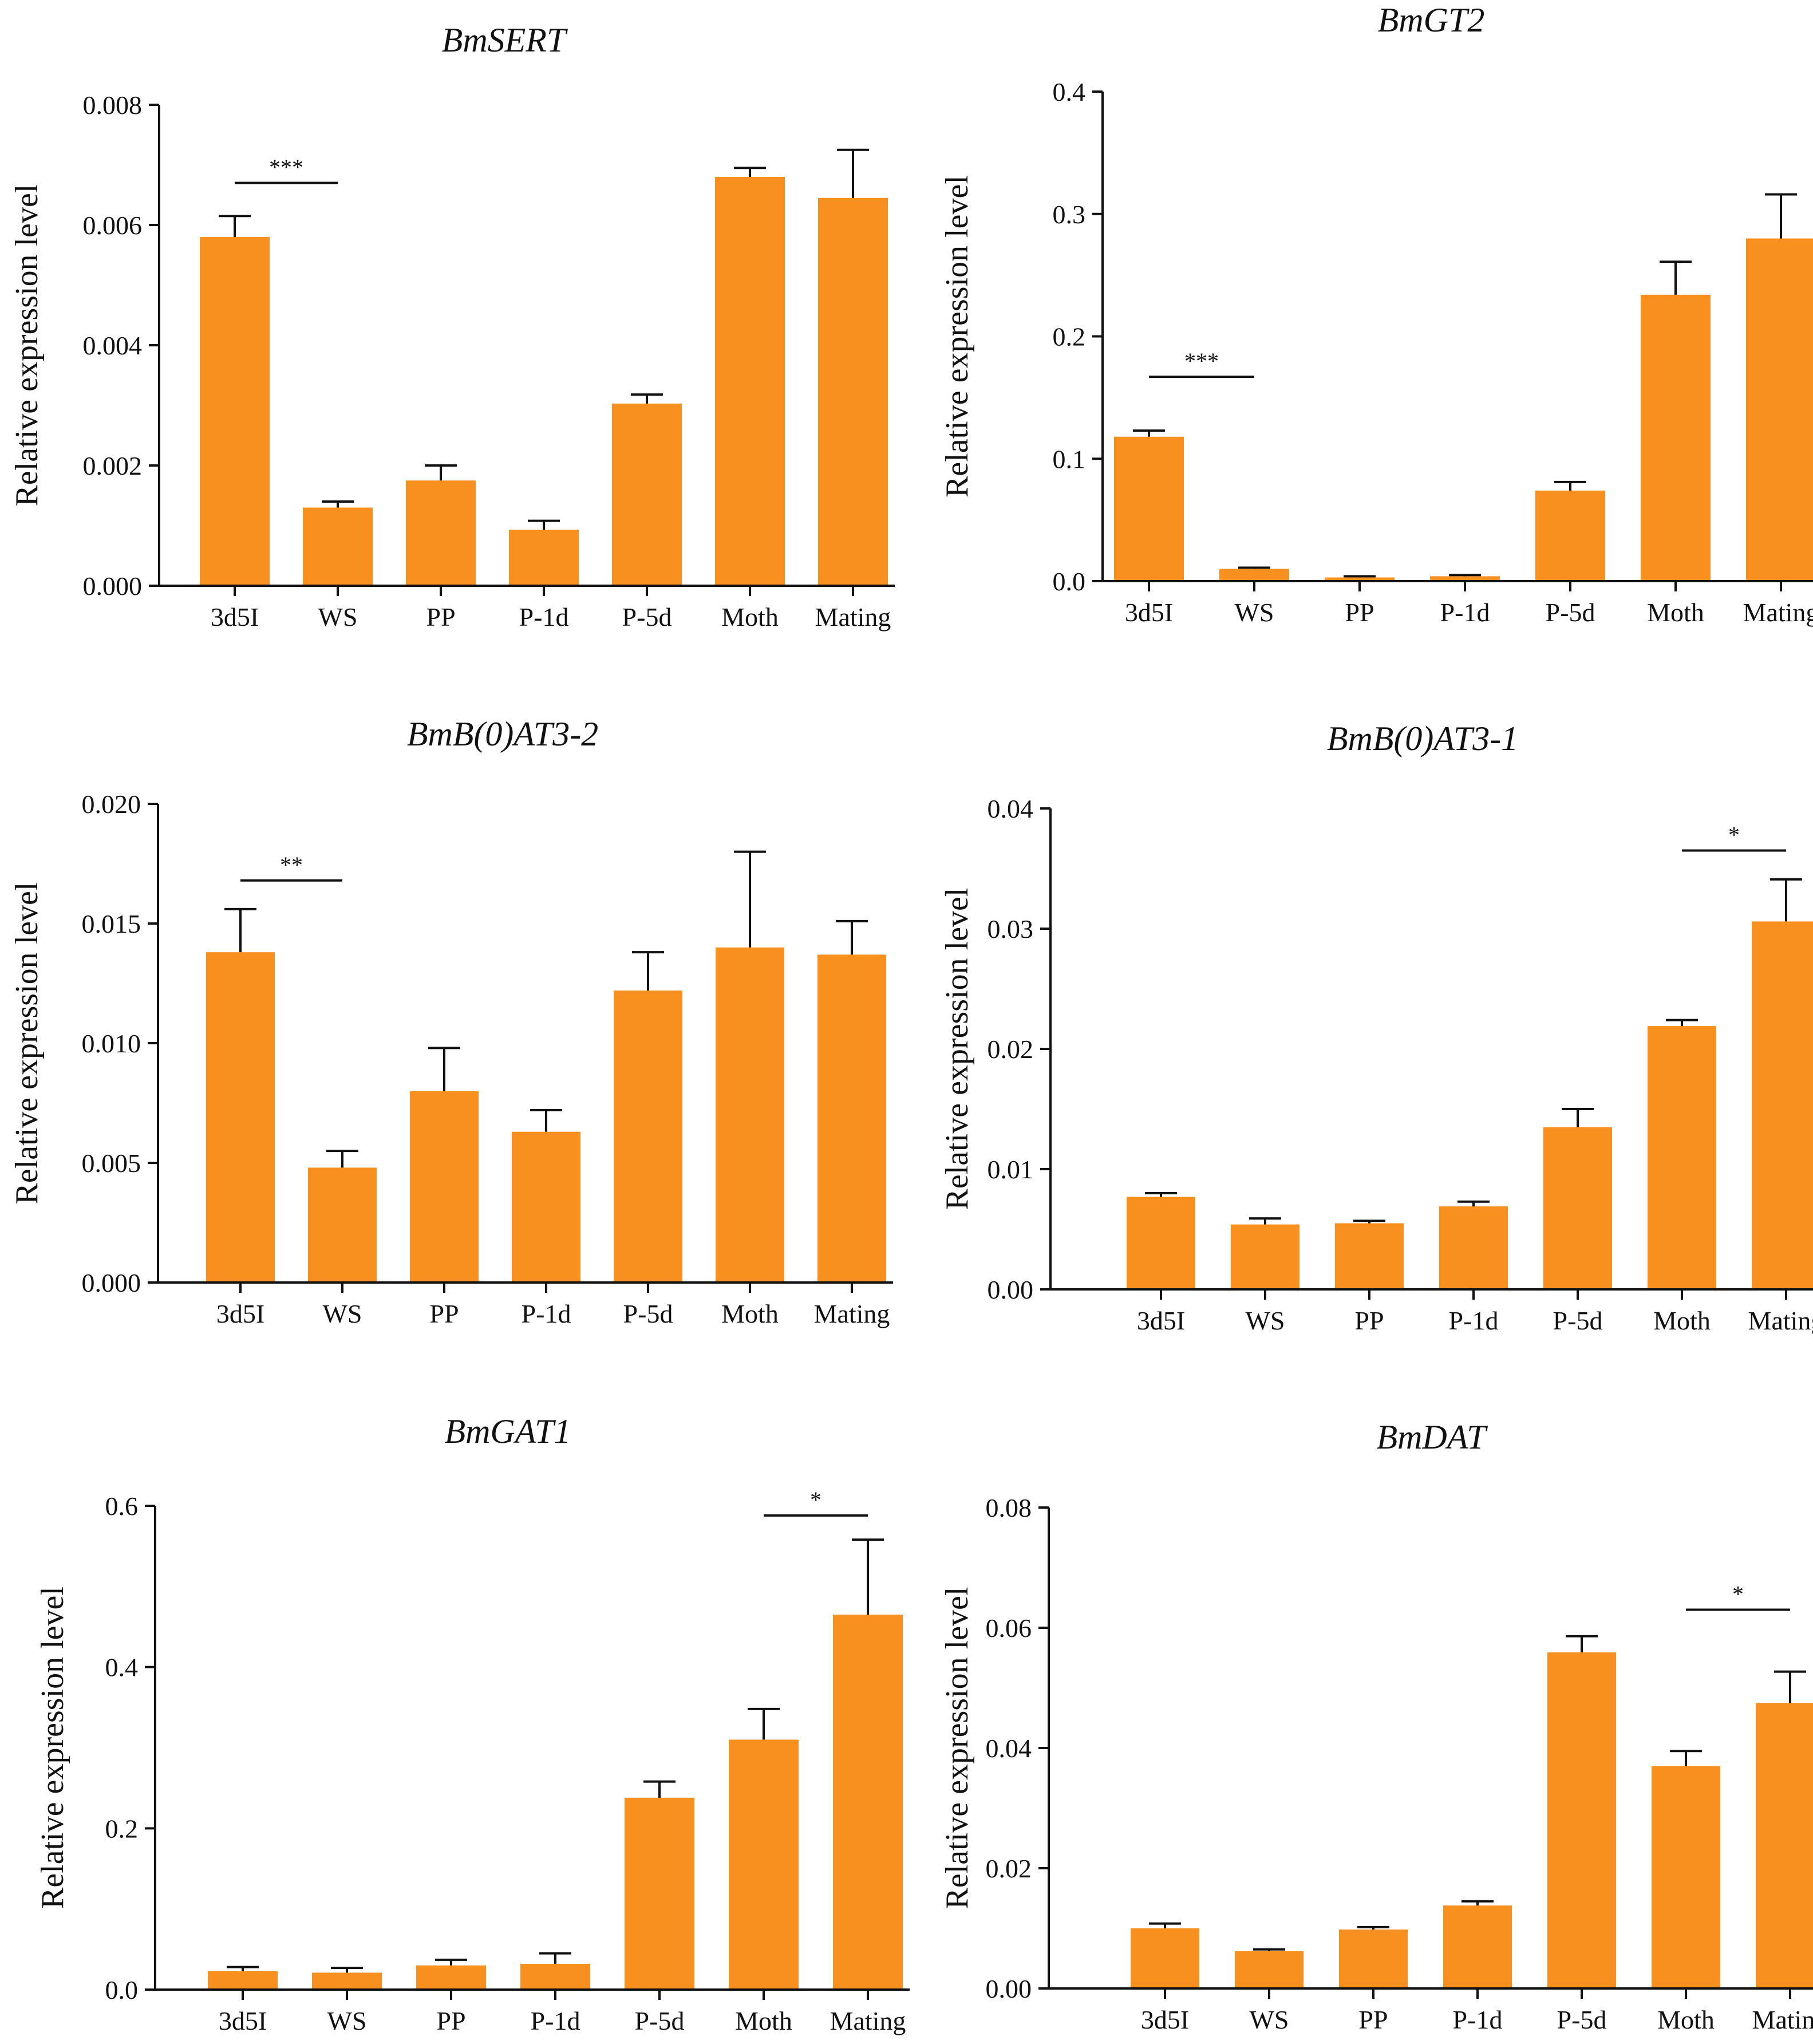  What do you see at coordinates (122, 1667) in the screenshot?
I see `y-tick-label: 0.4` at bounding box center [122, 1667].